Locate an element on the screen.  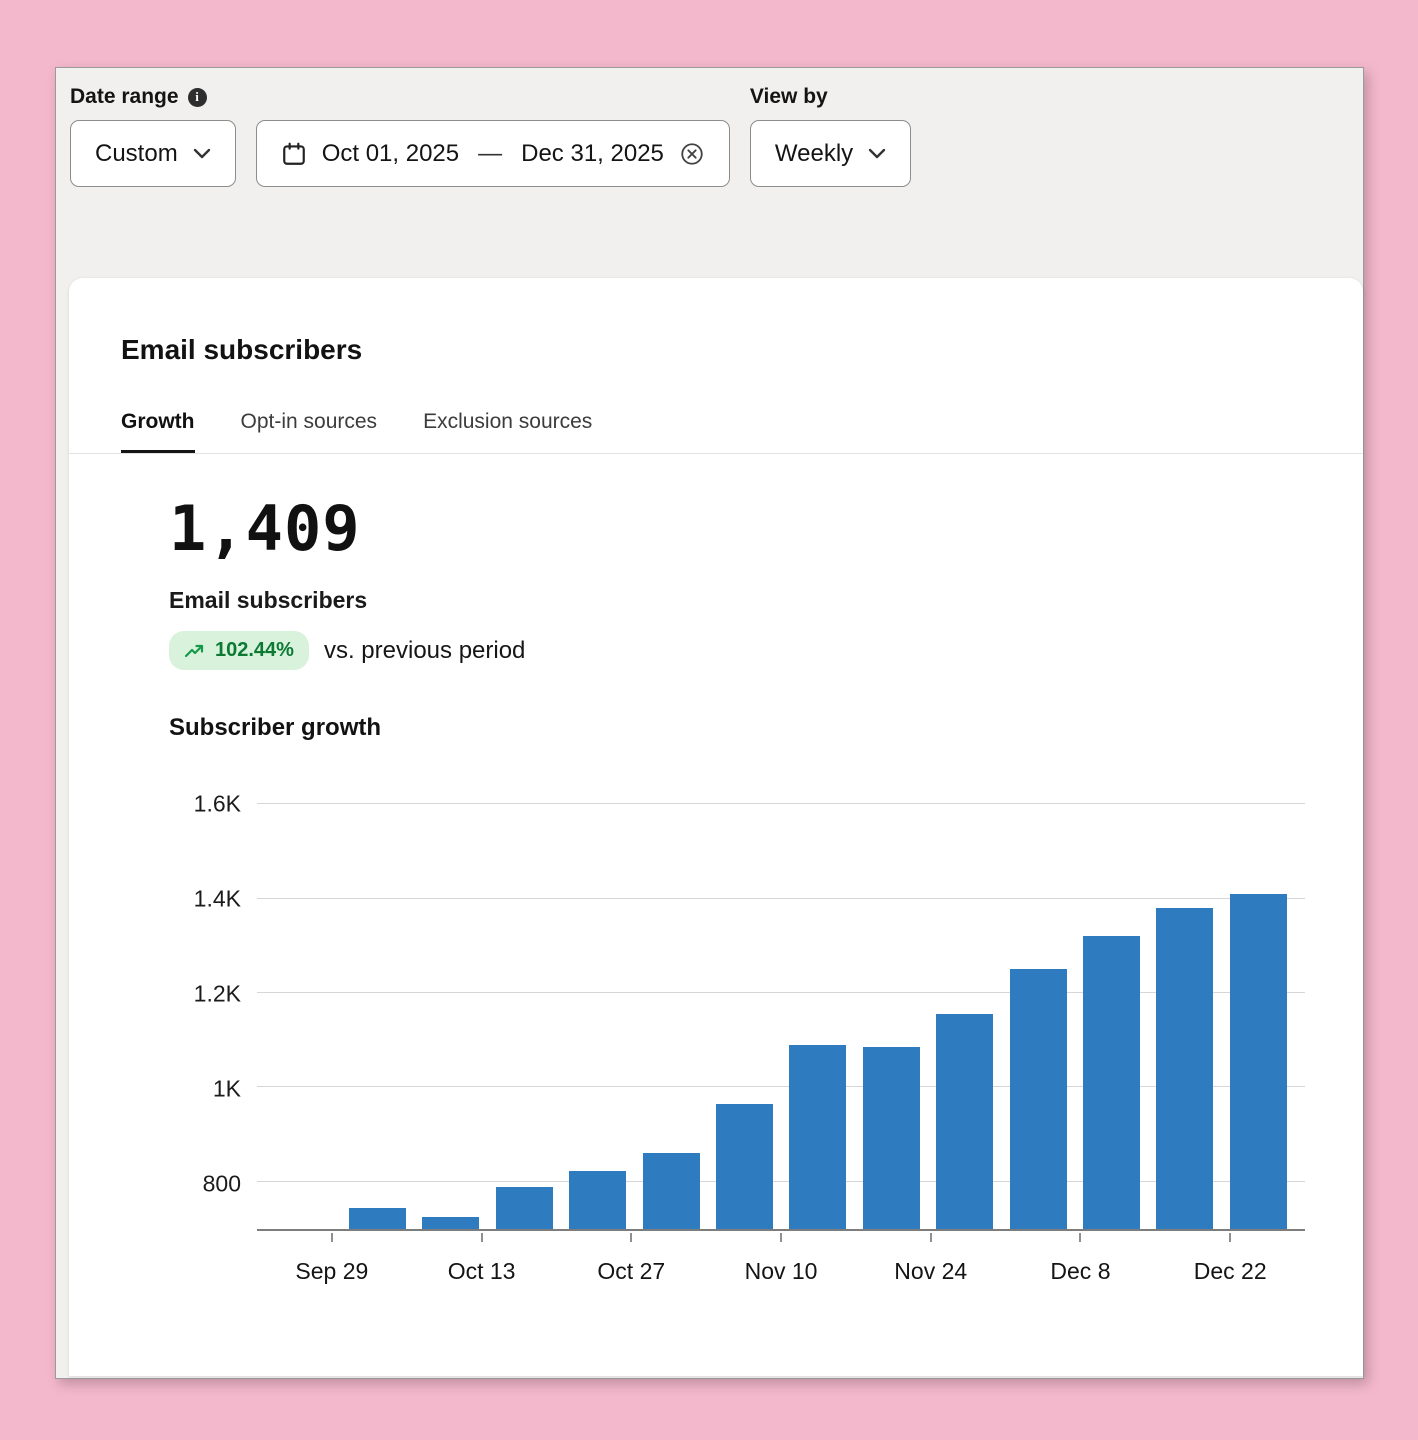
view-by-value: Weekly is located at coordinates (814, 153).